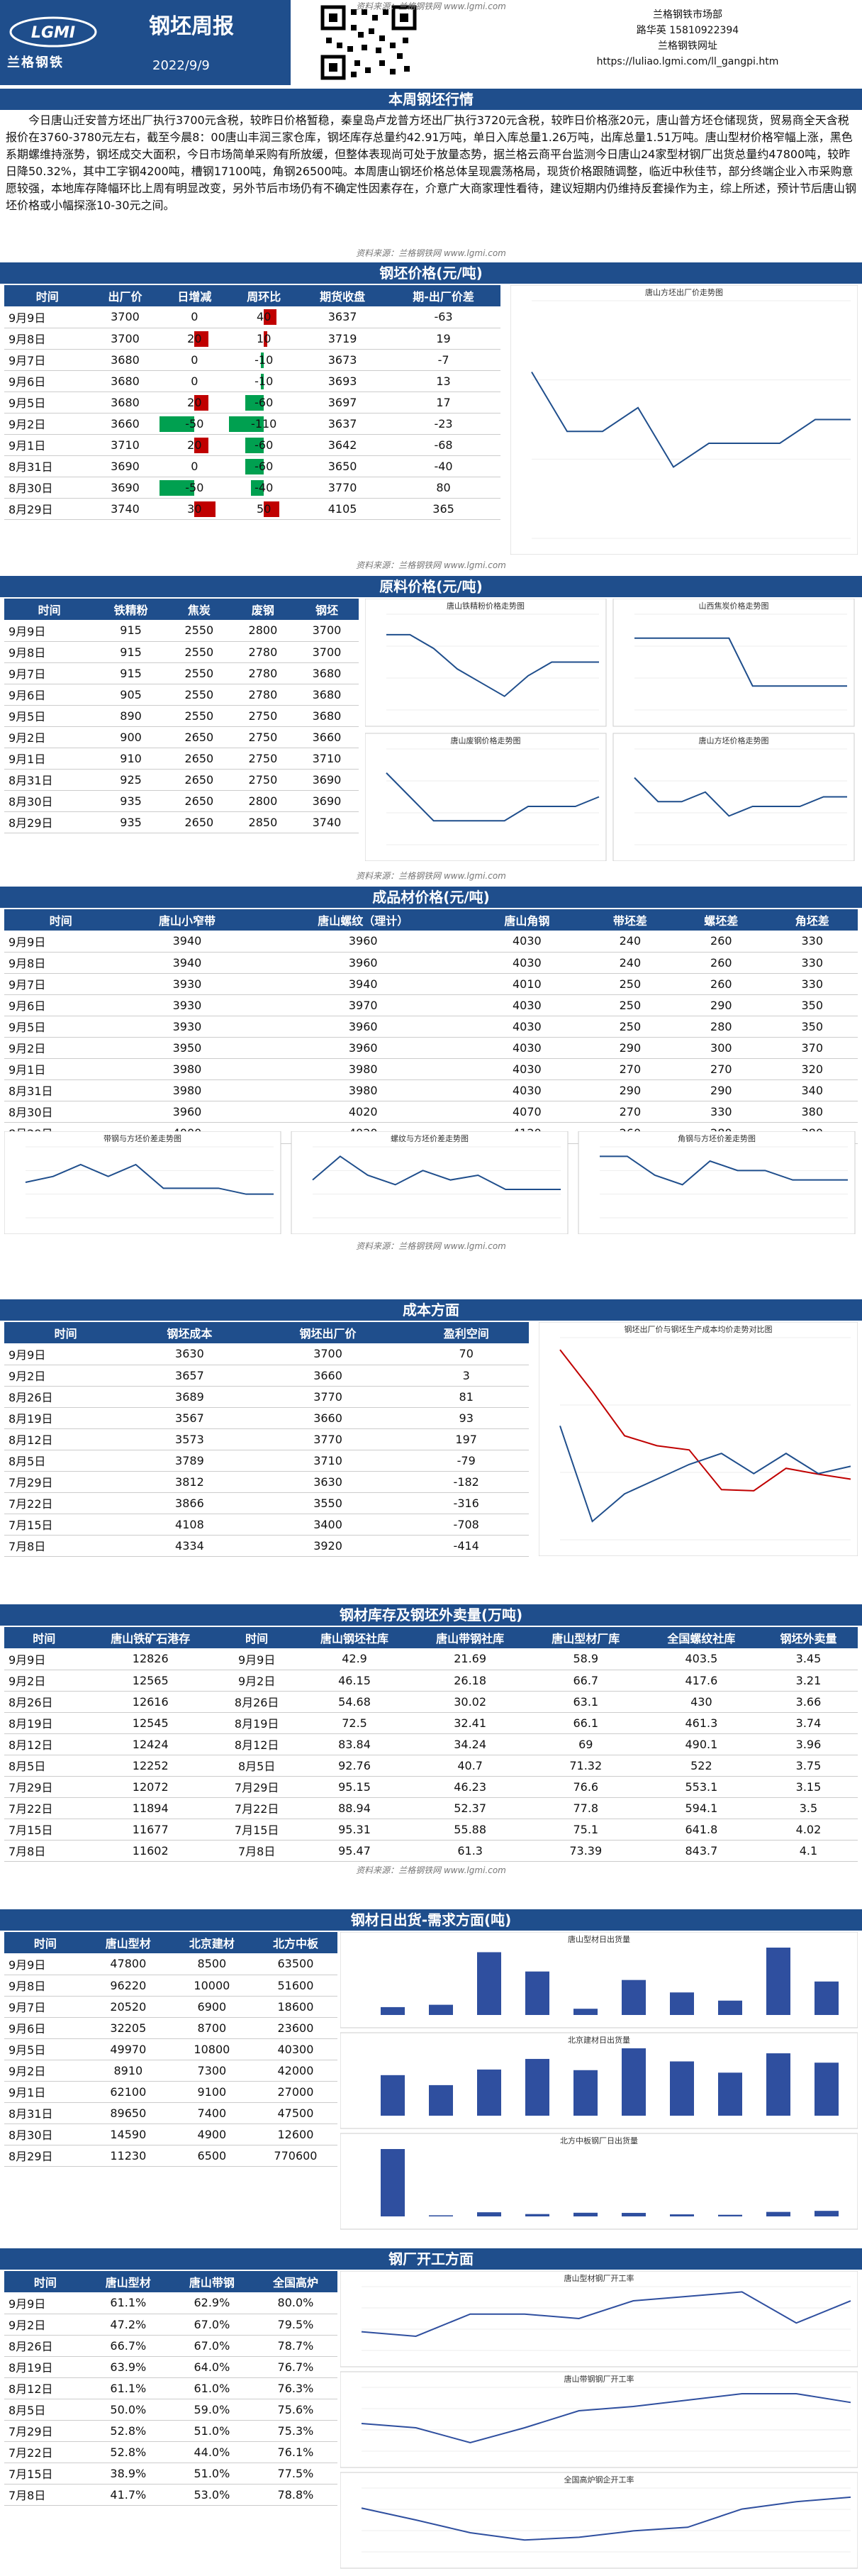 This screenshot has height=2576, width=862. What do you see at coordinates (128, 2113) in the screenshot?
I see `table-cell: 89650` at bounding box center [128, 2113].